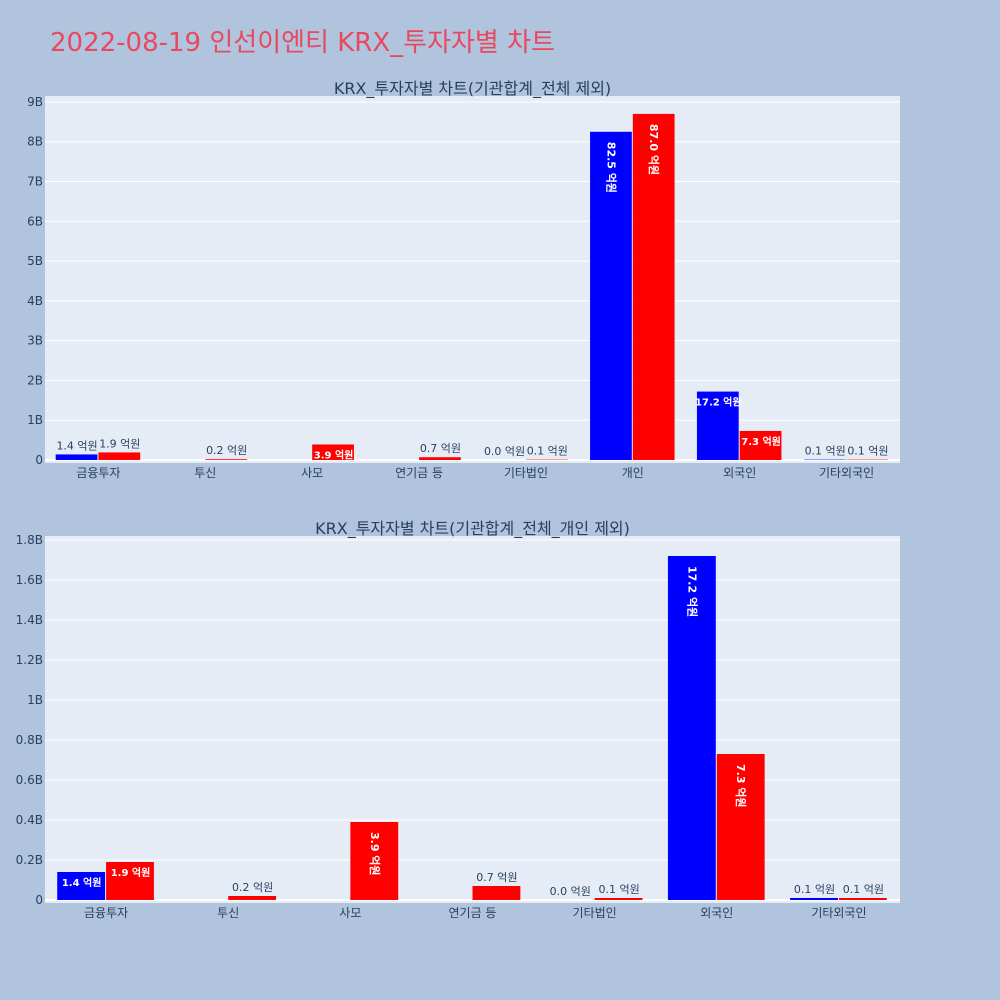 The width and height of the screenshot is (1000, 1000). What do you see at coordinates (35, 142) in the screenshot?
I see `y-tick-label: 8B` at bounding box center [35, 142].